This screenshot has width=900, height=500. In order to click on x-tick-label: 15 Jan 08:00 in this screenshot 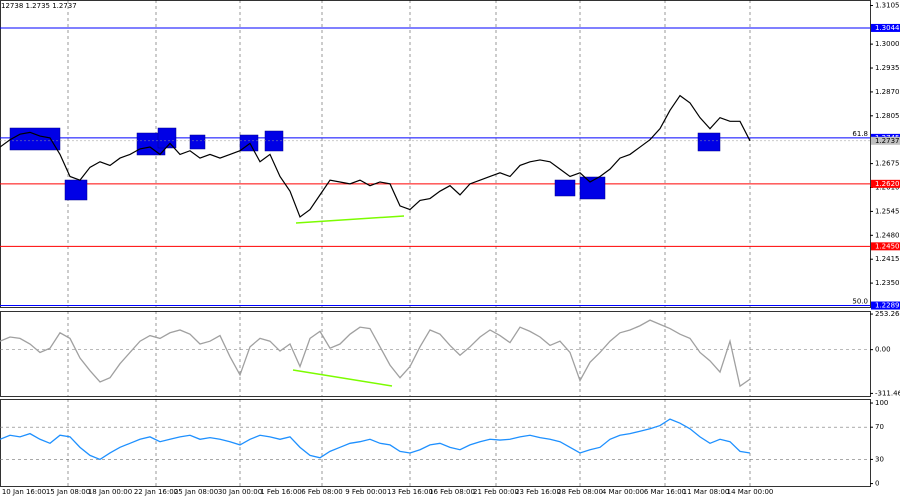, I will do `click(68, 492)`.